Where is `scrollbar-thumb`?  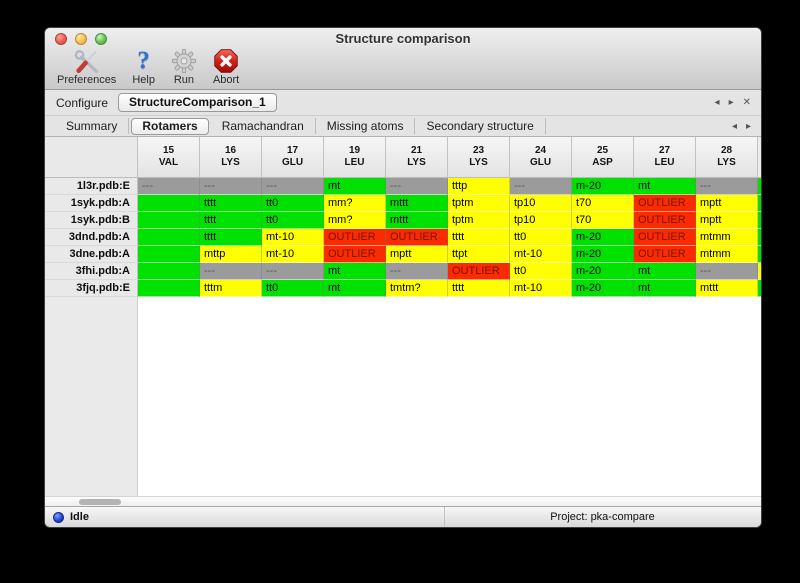 scrollbar-thumb is located at coordinates (100, 502).